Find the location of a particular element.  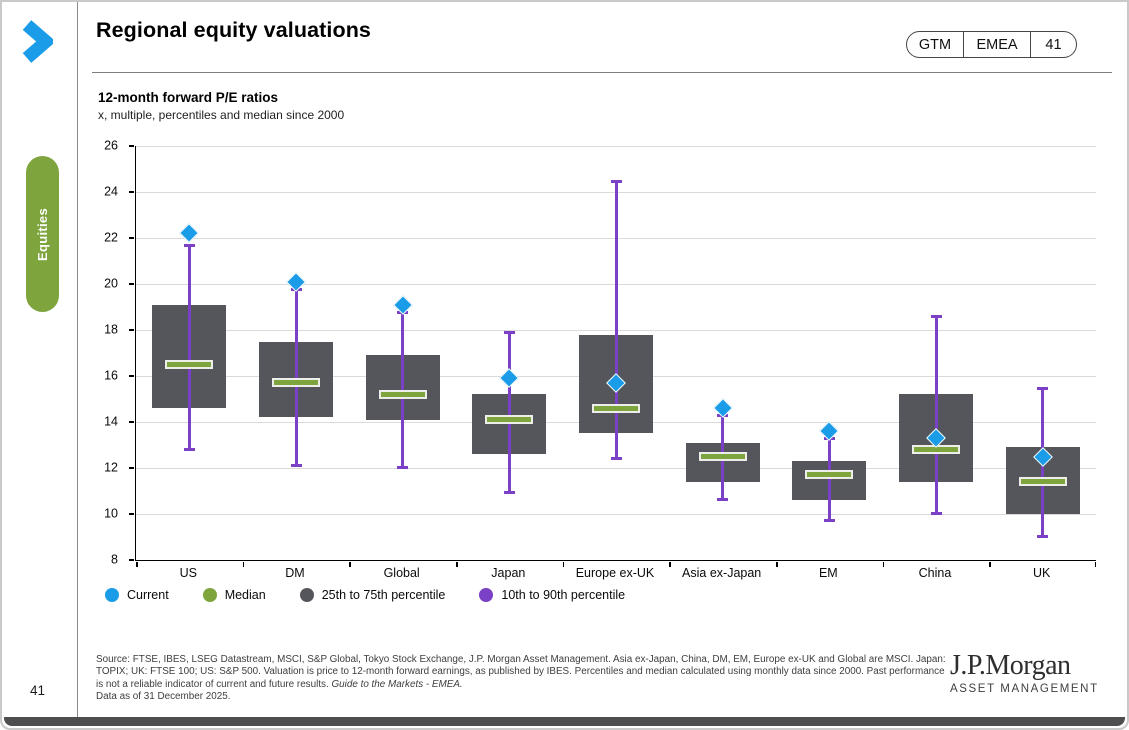

legend-item: Current is located at coordinates (137, 595).